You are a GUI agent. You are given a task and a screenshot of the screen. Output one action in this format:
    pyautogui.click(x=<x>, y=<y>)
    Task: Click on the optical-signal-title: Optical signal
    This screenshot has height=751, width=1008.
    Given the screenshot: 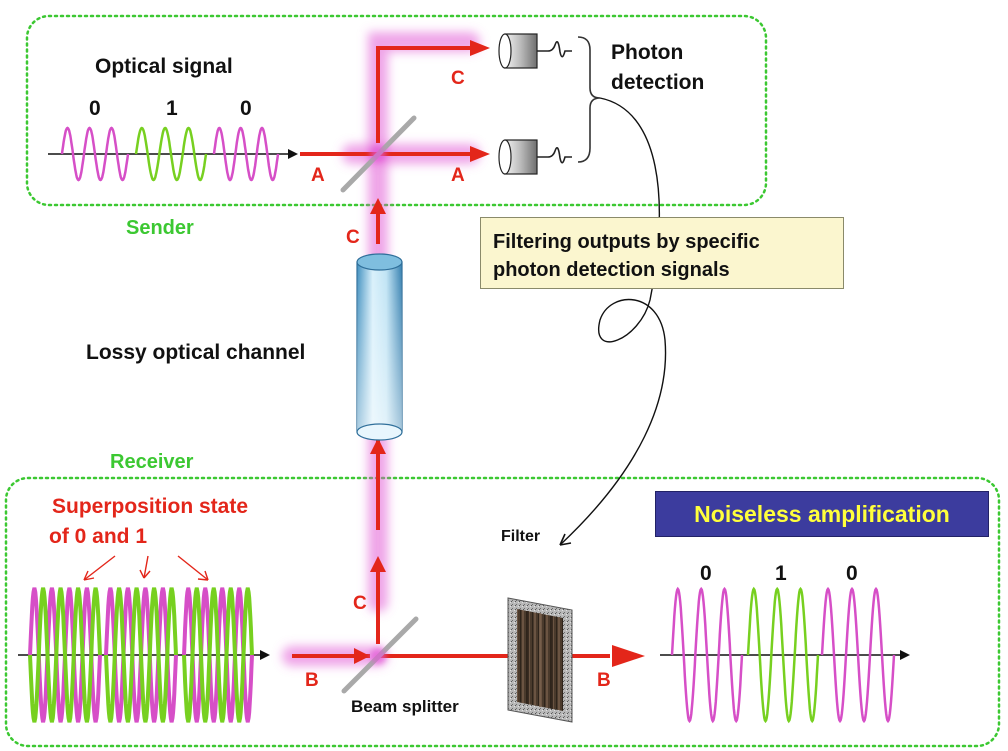 What is the action you would take?
    pyautogui.click(x=164, y=66)
    